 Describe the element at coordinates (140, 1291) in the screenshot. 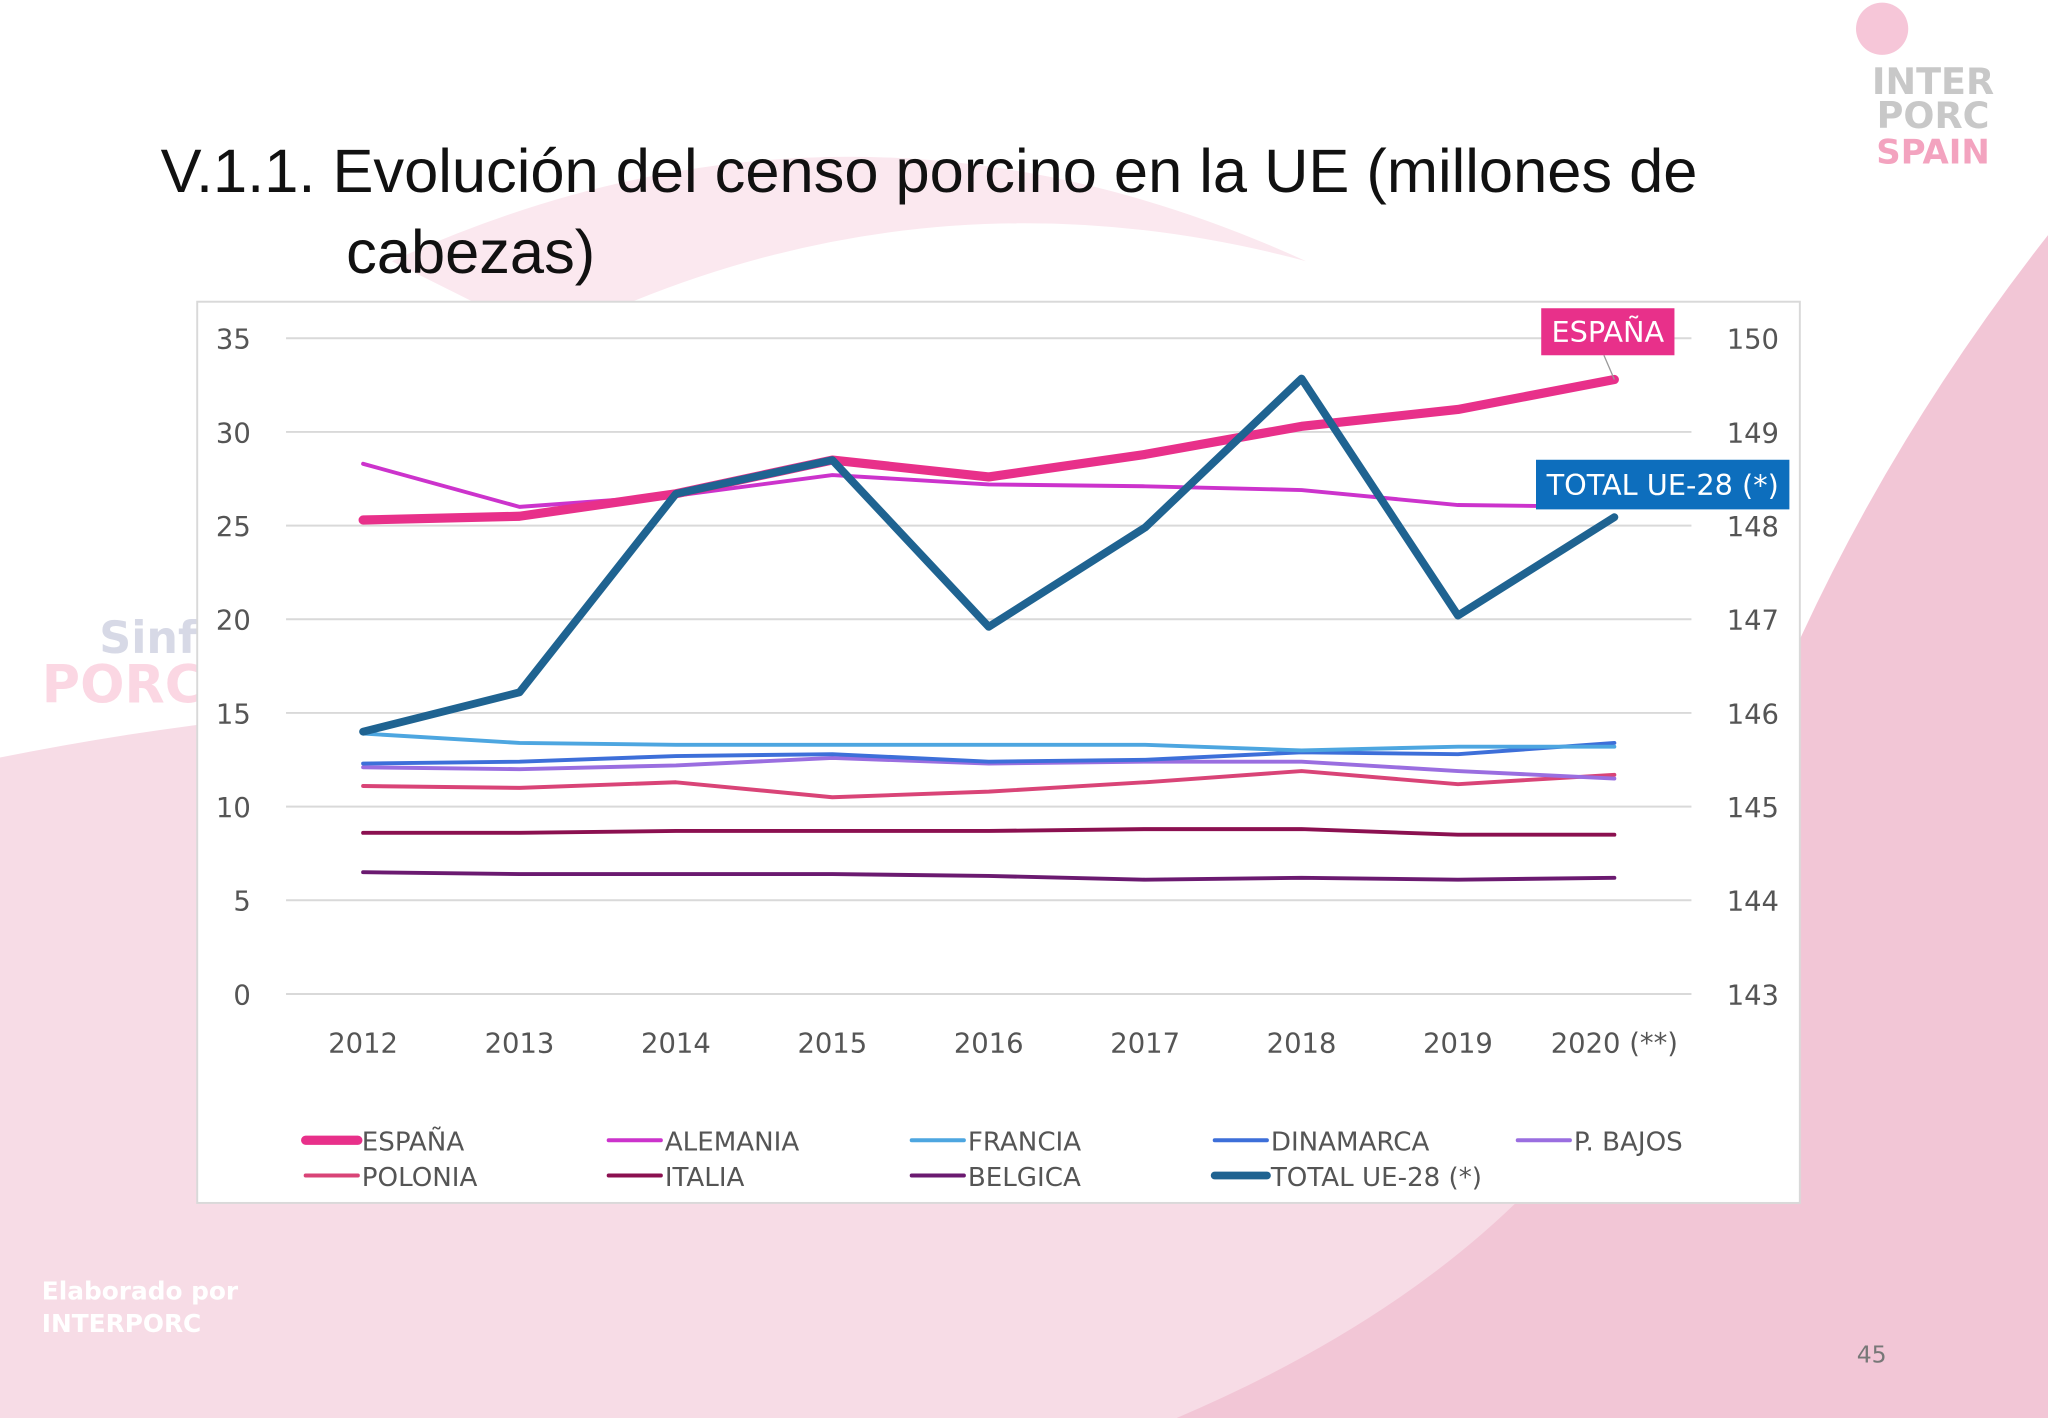

I see `footer-text: Elaborado por` at that location.